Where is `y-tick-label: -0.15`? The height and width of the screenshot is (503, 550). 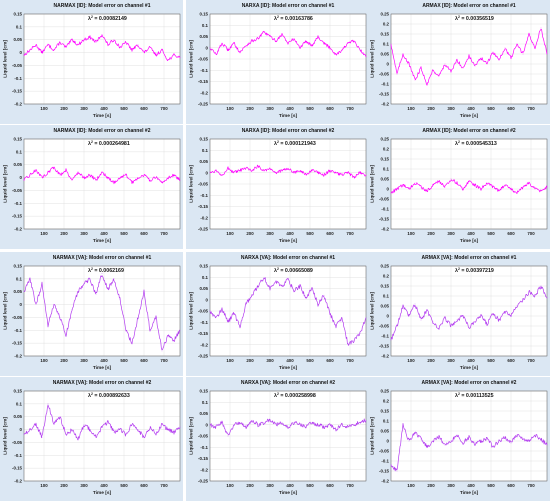 y-tick-label: -0.15 is located at coordinates (203, 458).